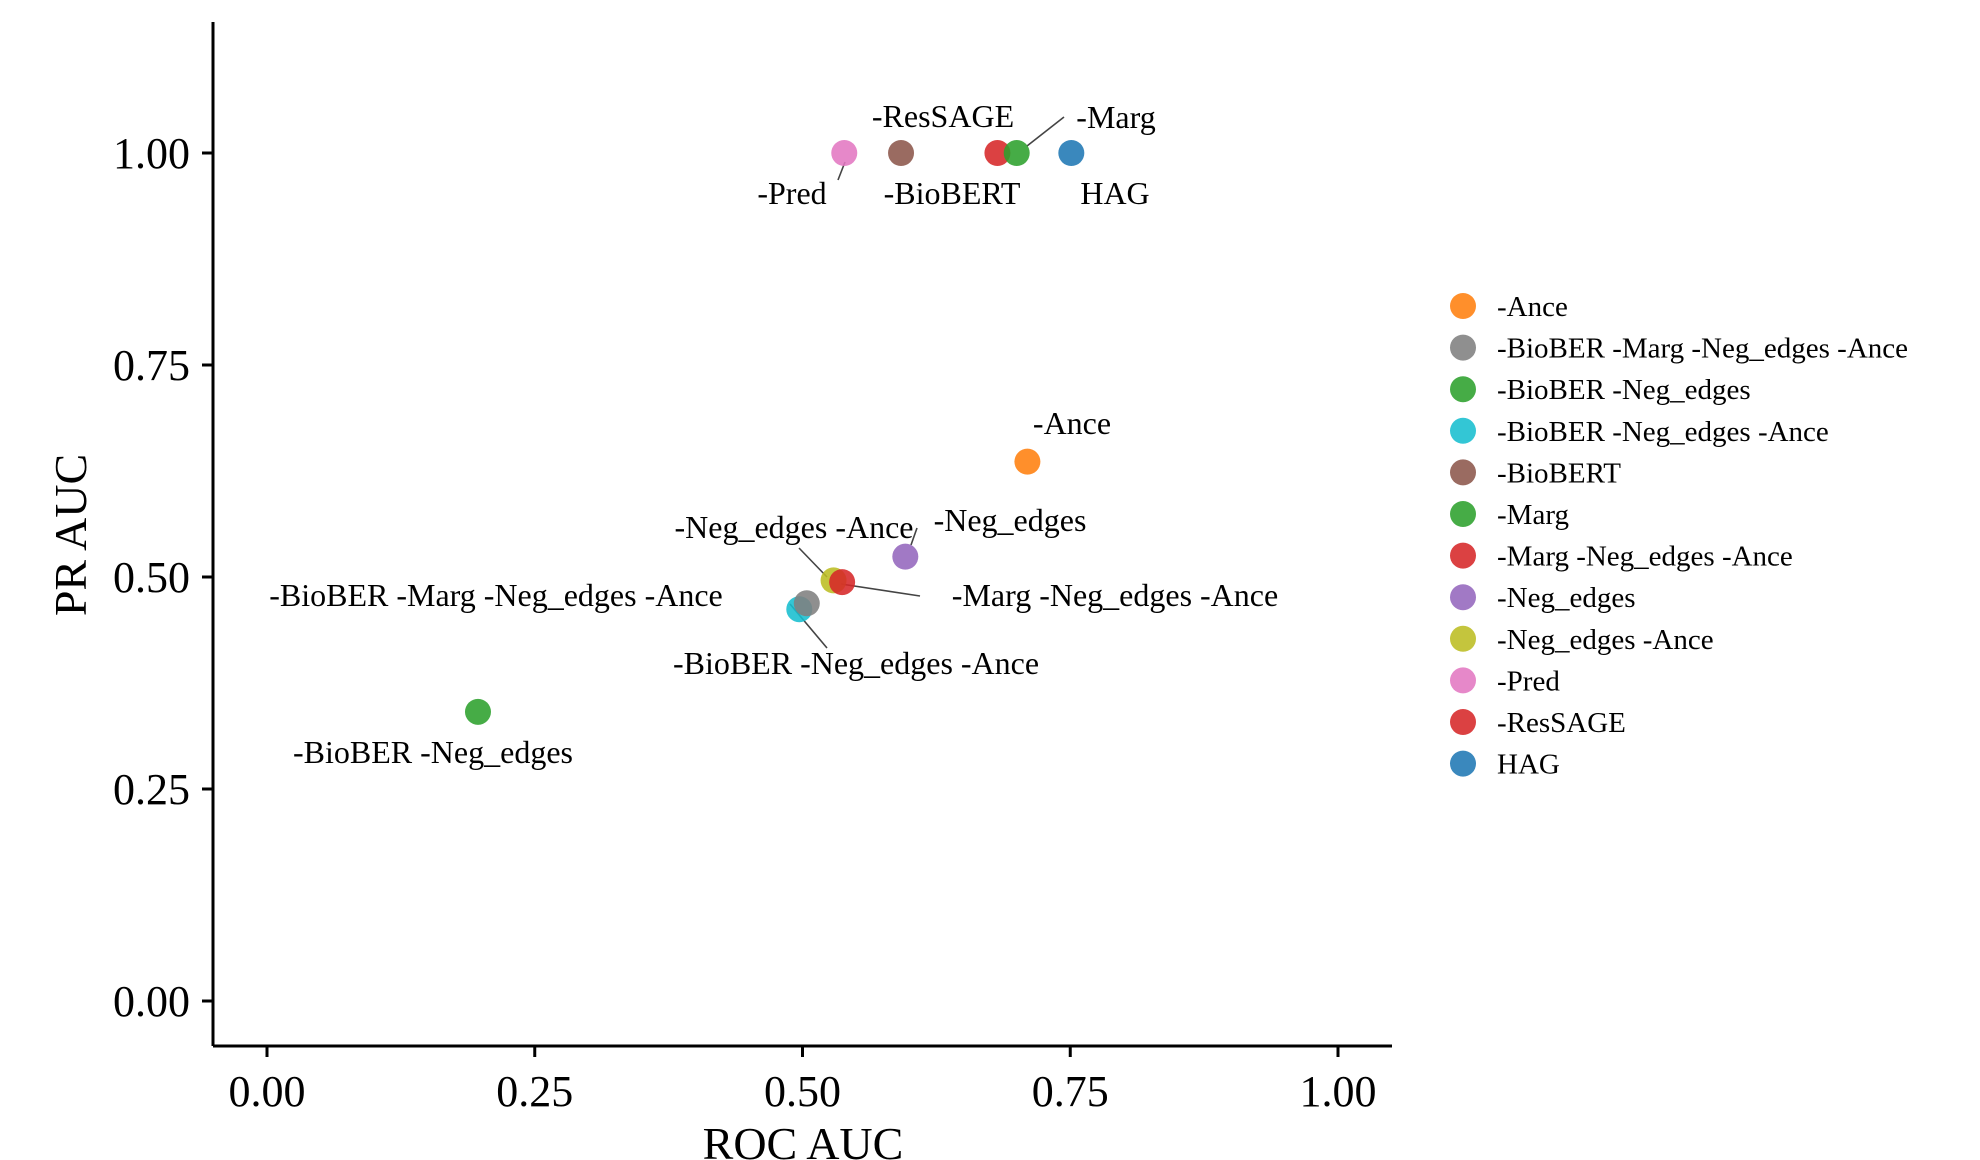 Image resolution: width=1980 pixels, height=1160 pixels. What do you see at coordinates (1605, 640) in the screenshot?
I see `legend-label: -Neg_edges -Ance` at bounding box center [1605, 640].